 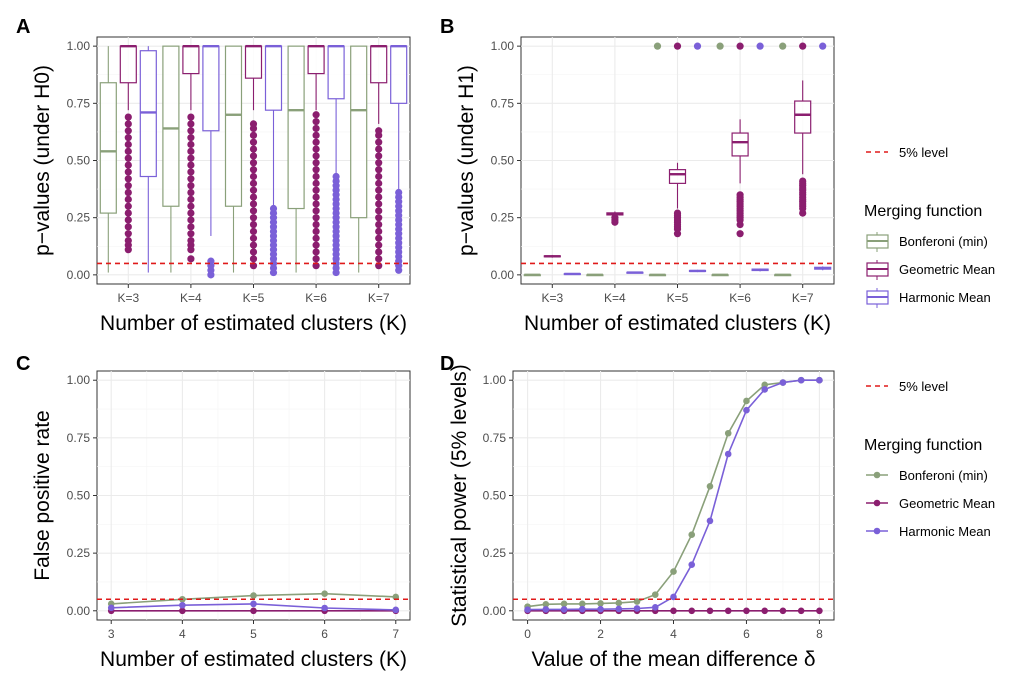 What do you see at coordinates (677, 176) in the screenshot?
I see `panel-b-box-body` at bounding box center [677, 176].